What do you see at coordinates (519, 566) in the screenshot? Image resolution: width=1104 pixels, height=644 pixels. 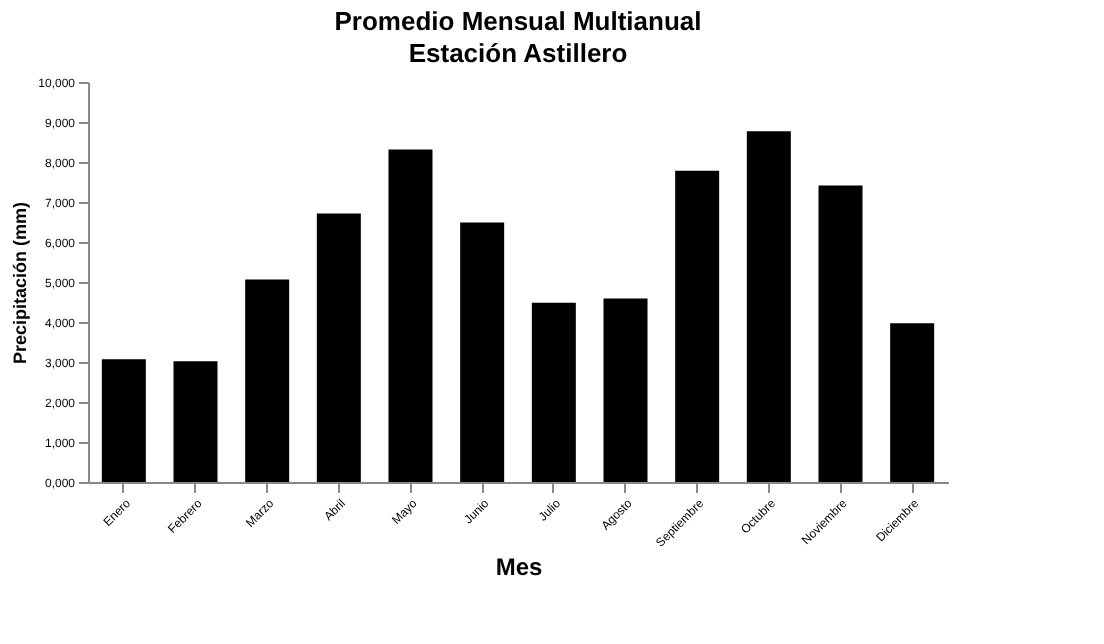 I see `x-axis-title: Mes` at bounding box center [519, 566].